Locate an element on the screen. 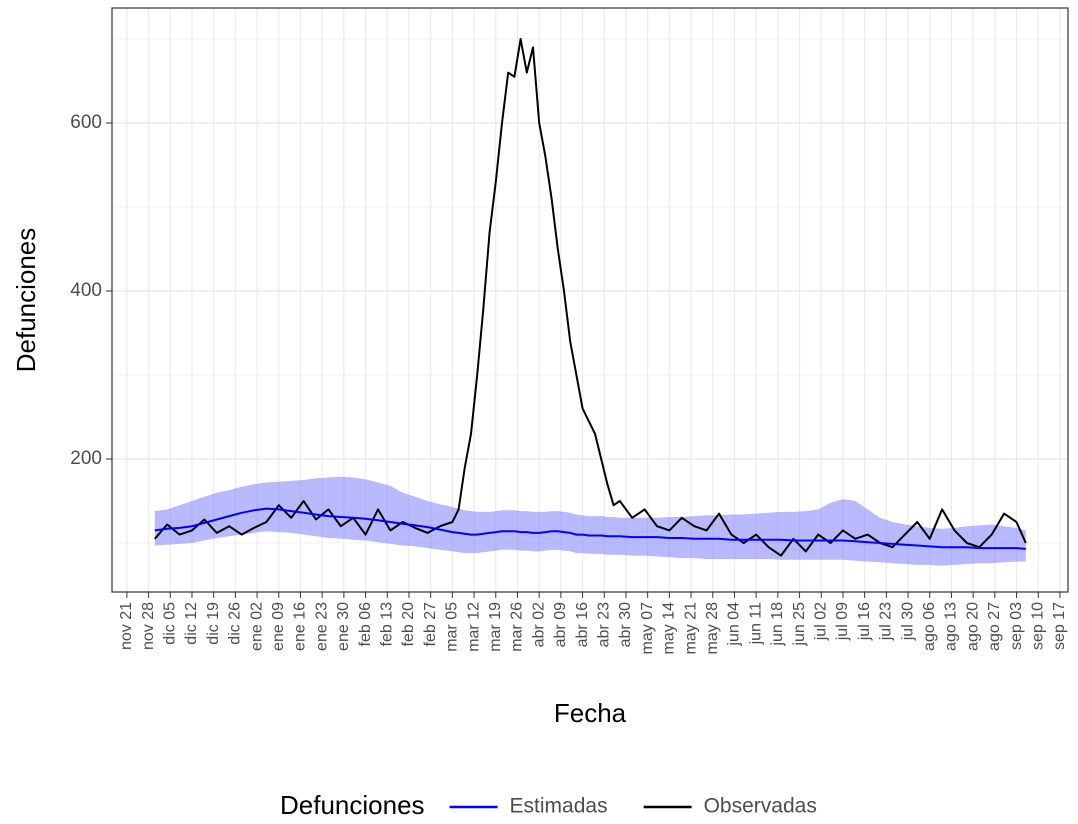  x-tick-label: jun 11 is located at coordinates (755, 624).